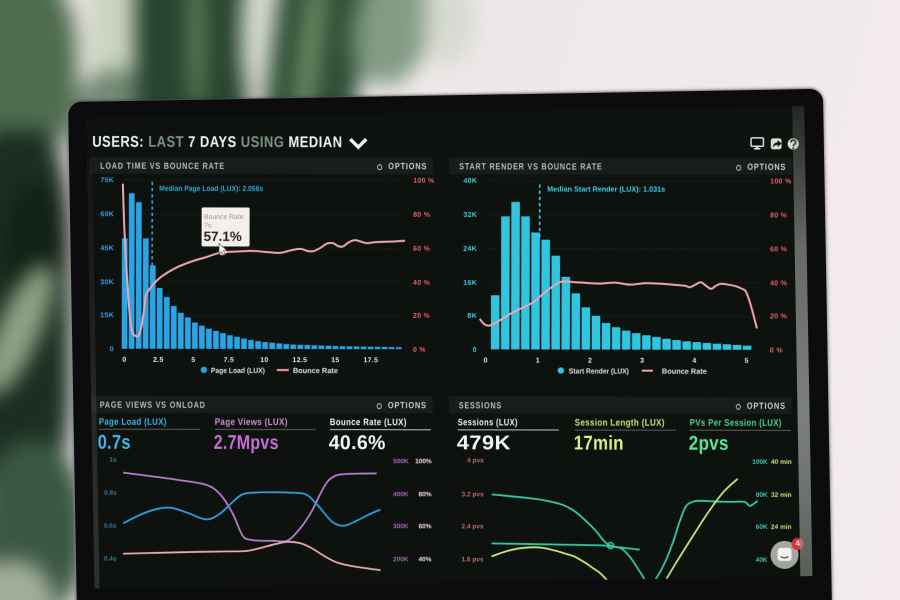 Image resolution: width=900 pixels, height=600 pixels. Describe the element at coordinates (114, 443) in the screenshot. I see `svg-text: 0.7s` at that location.